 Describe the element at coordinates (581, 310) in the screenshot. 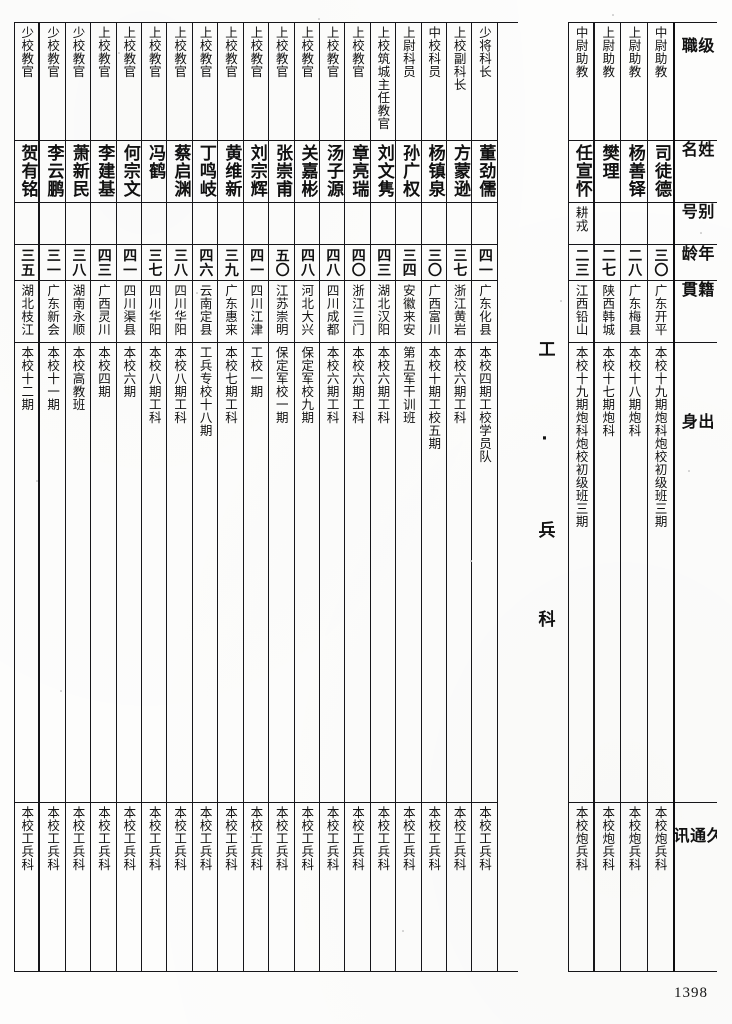

I see `cell-origin-text: 江西铅山` at that location.